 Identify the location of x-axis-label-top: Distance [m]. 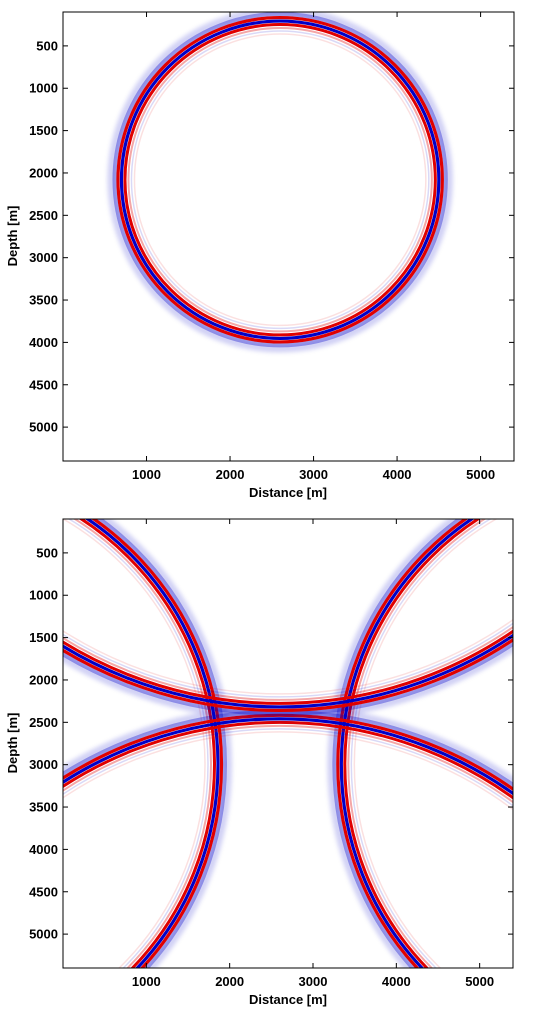
(288, 492).